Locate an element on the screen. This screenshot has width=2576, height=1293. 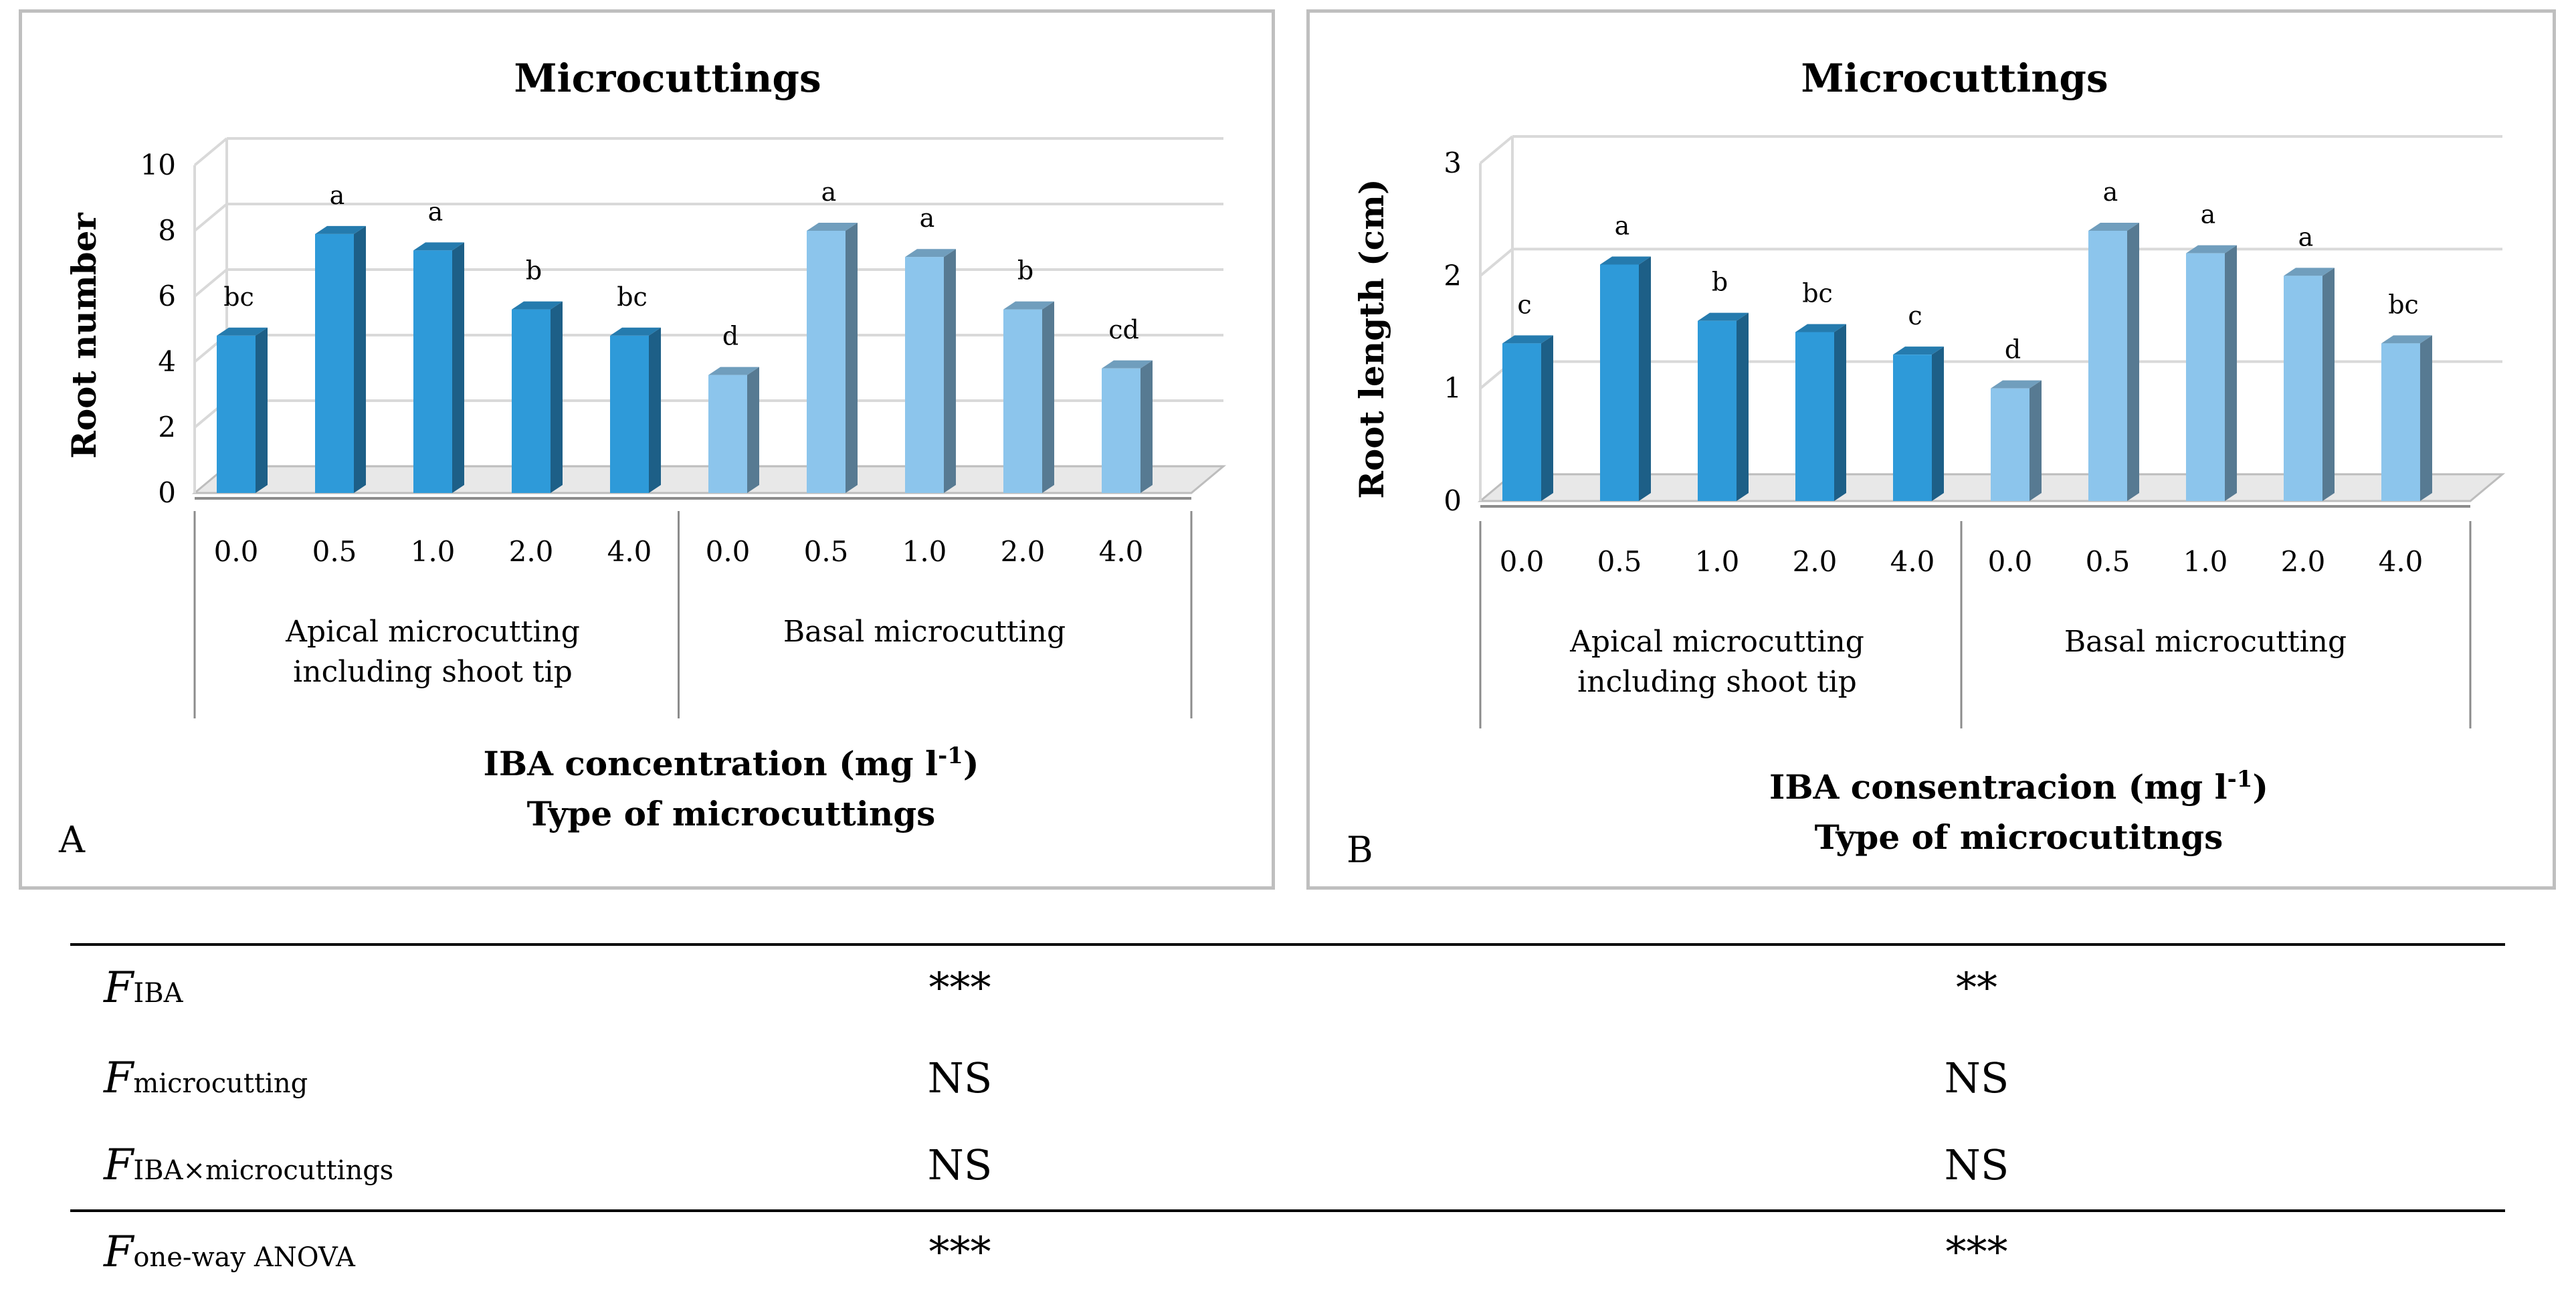
root-number-value: *** is located at coordinates (959, 987).